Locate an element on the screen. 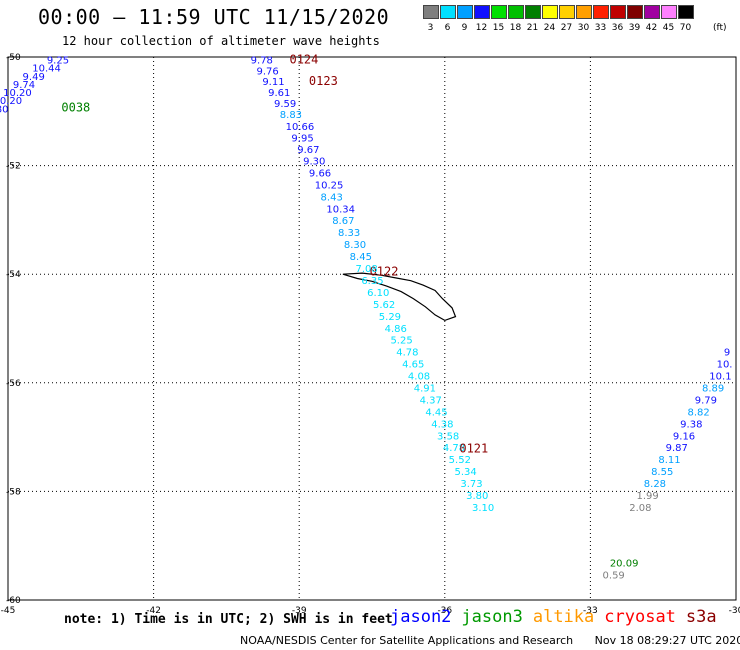 This screenshot has height=650, width=740. longitude-tick-label: -42 is located at coordinates (153, 611).